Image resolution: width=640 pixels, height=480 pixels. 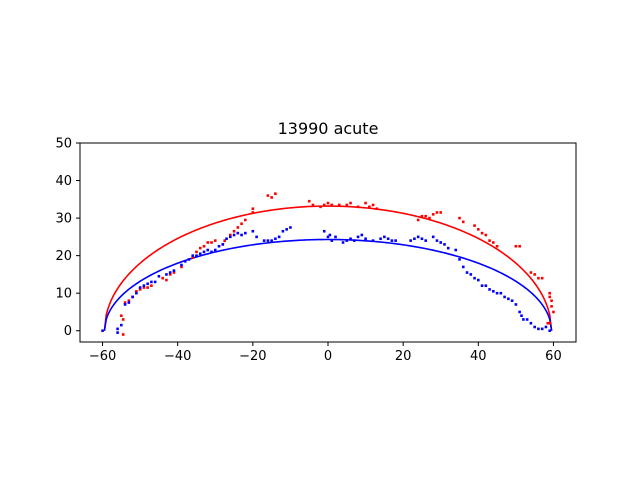 I want to click on x-tick-label: 40, so click(x=478, y=356).